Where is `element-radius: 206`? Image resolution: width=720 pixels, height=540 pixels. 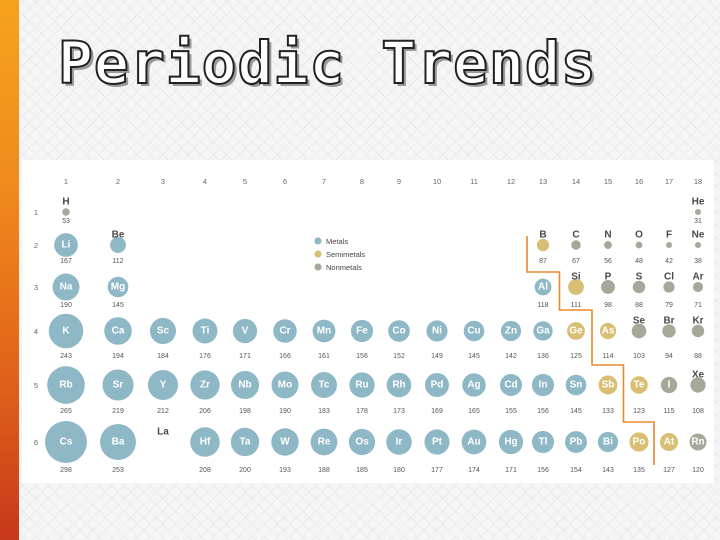 element-radius: 206 is located at coordinates (205, 411).